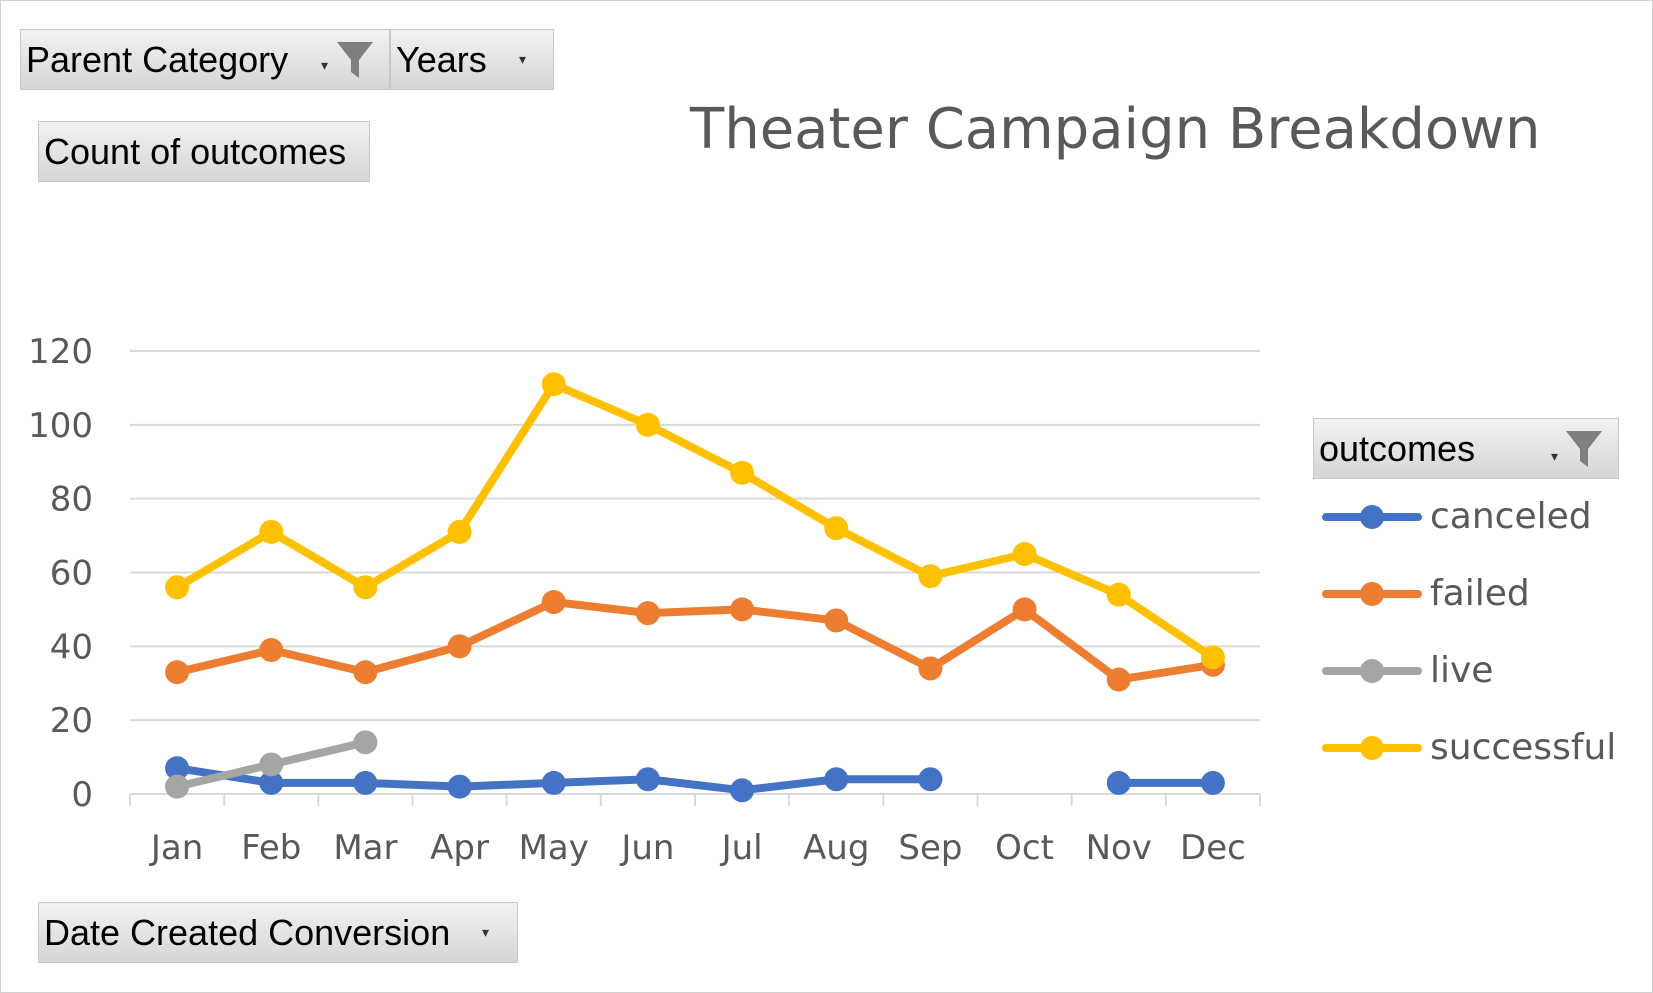  What do you see at coordinates (695, 779) in the screenshot?
I see `series-canceled` at bounding box center [695, 779].